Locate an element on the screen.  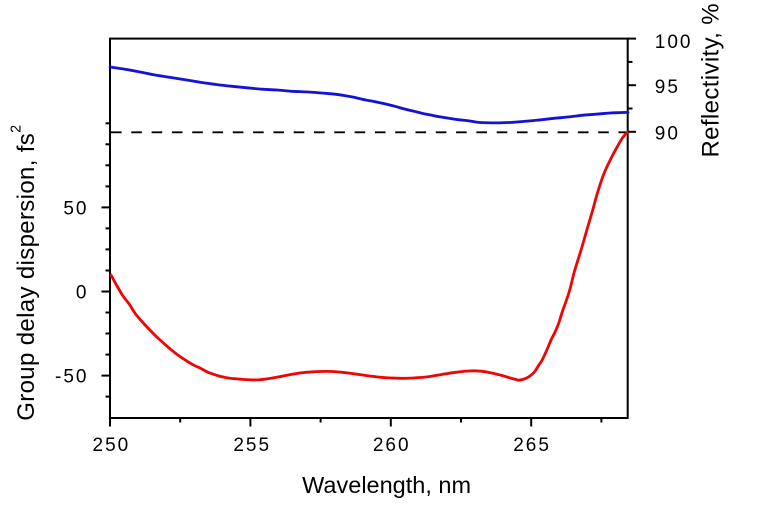
svg-text: 100 is located at coordinates (674, 42).